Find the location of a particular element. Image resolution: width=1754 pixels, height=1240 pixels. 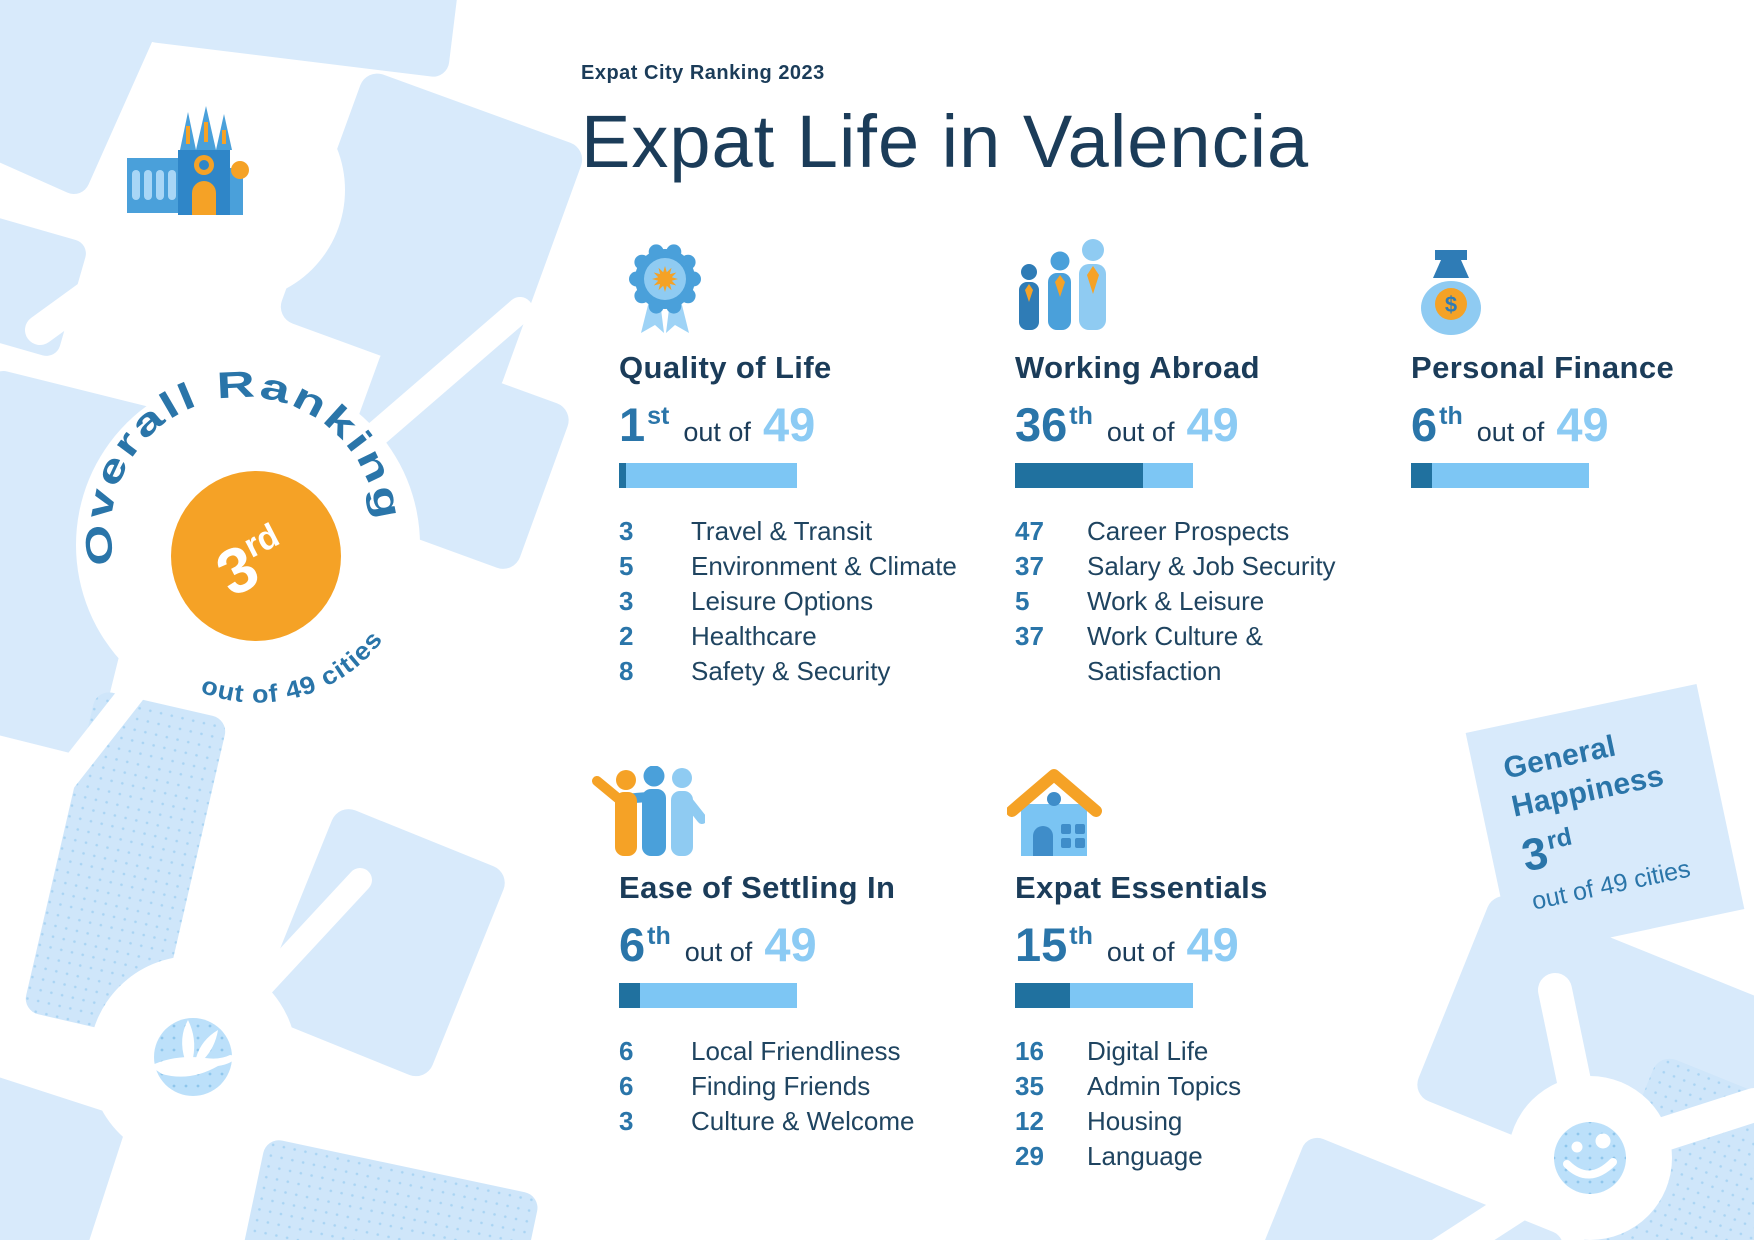

category-title: Working Abroad is located at coordinates (1137, 367).